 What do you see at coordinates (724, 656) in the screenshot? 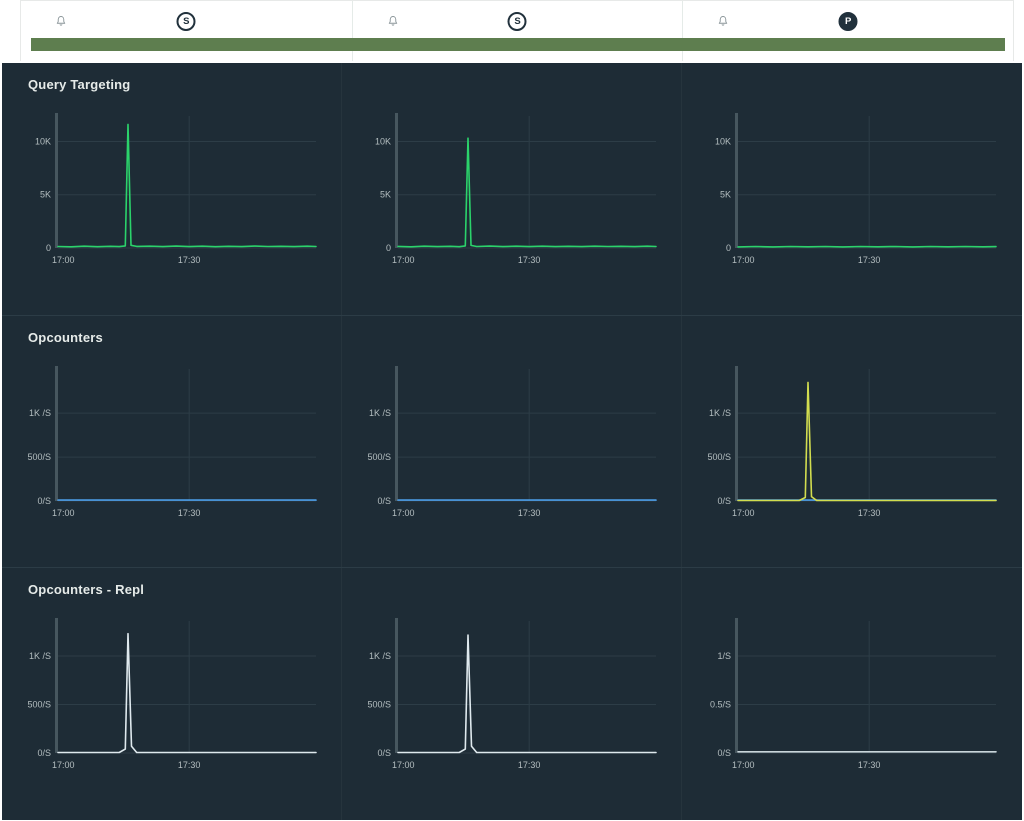
I see `svg-text: 1/S` at bounding box center [724, 656].